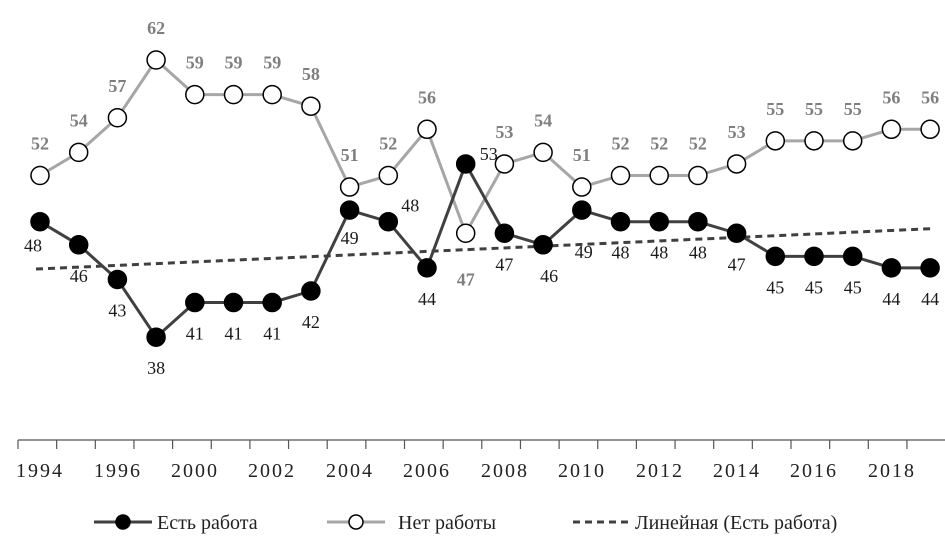  What do you see at coordinates (123, 522) in the screenshot?
I see `legend-marker-employed` at bounding box center [123, 522].